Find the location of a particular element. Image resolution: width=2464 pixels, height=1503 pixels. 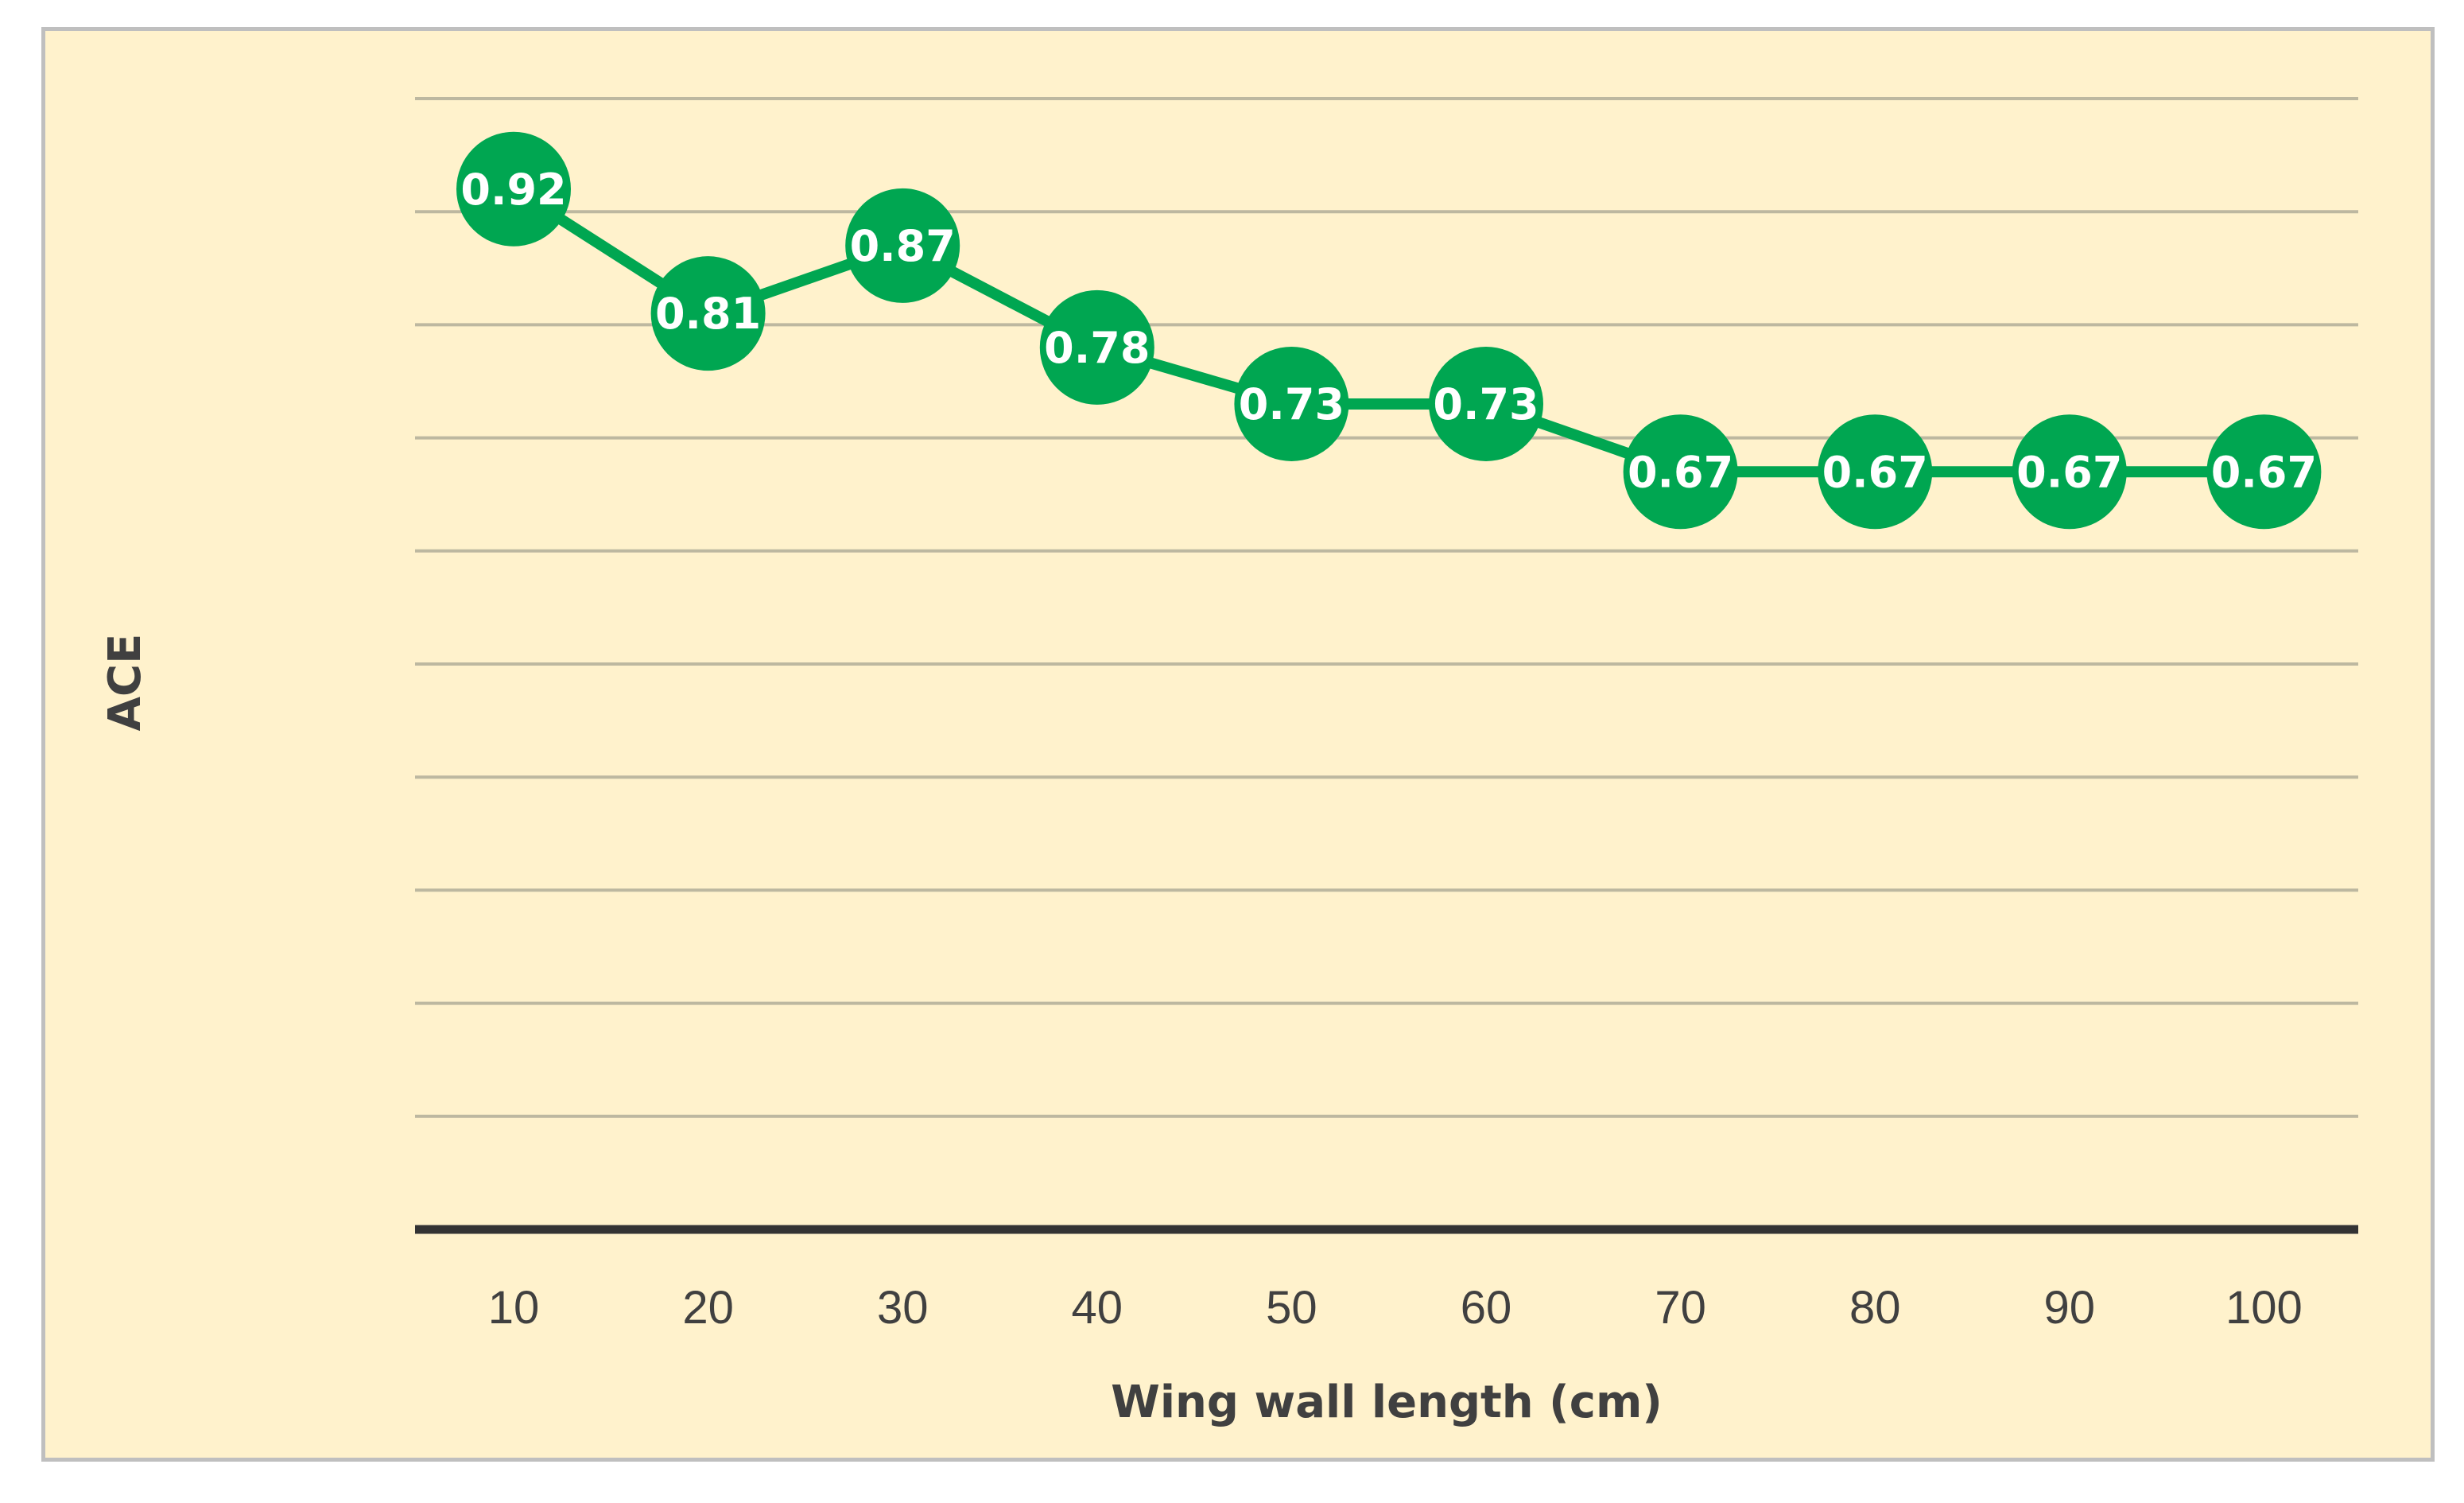

data-label: 0.81 is located at coordinates (708, 314).